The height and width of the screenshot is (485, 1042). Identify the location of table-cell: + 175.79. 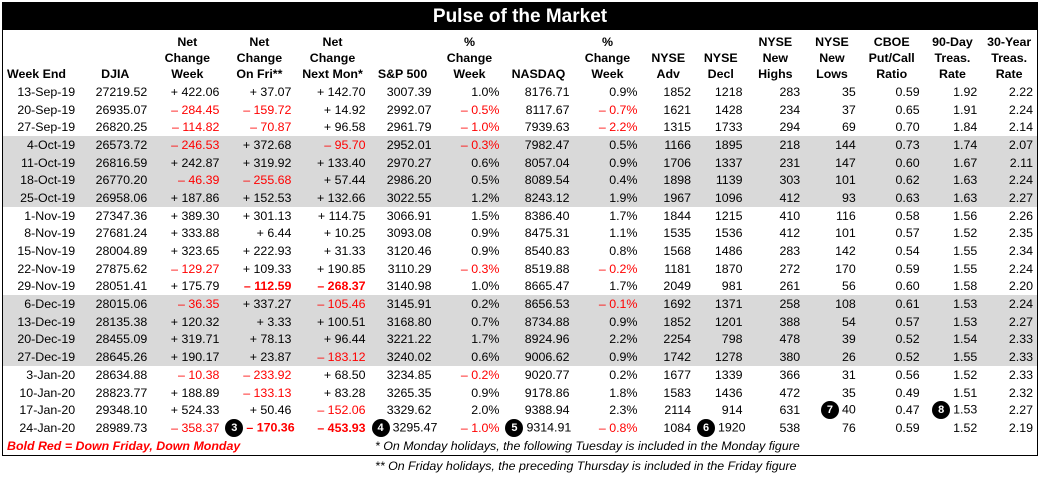
(187, 287).